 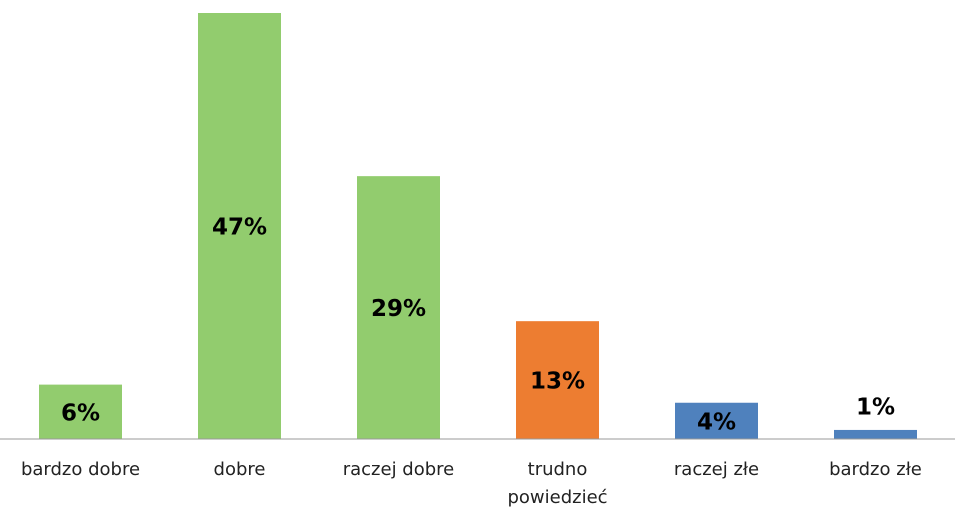 I want to click on x-tick-label: trudno powiedzieć, so click(x=557, y=483).